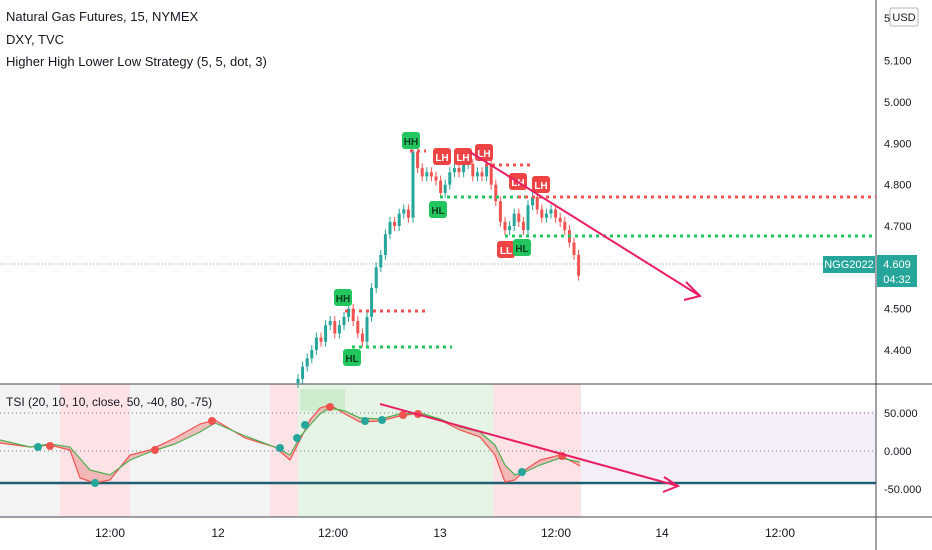 This screenshot has height=550, width=932. I want to click on tsi-tick-label: 0.000, so click(898, 452).